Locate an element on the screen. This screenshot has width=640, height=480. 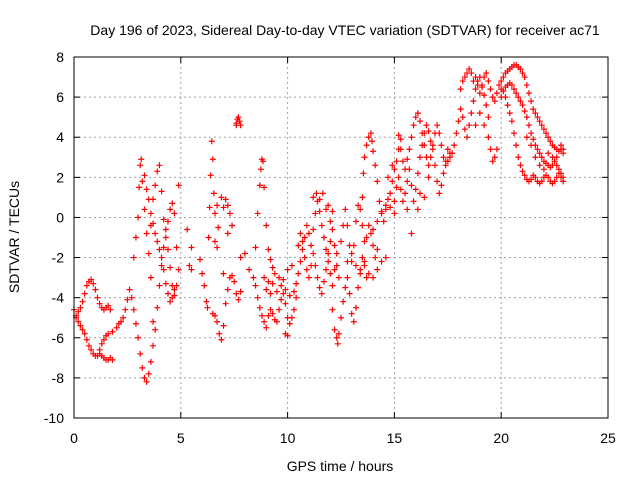
y-tick-label: 8 is located at coordinates (60, 57).